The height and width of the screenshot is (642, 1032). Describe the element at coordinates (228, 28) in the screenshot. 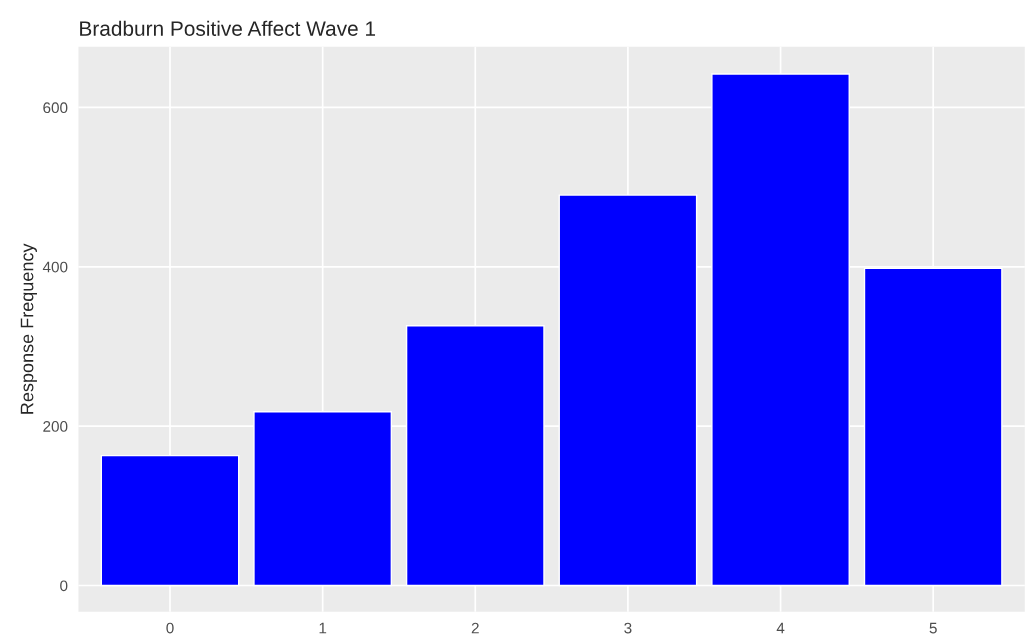

I see `chart-title: Bradburn Positive Affect Wave 1` at that location.